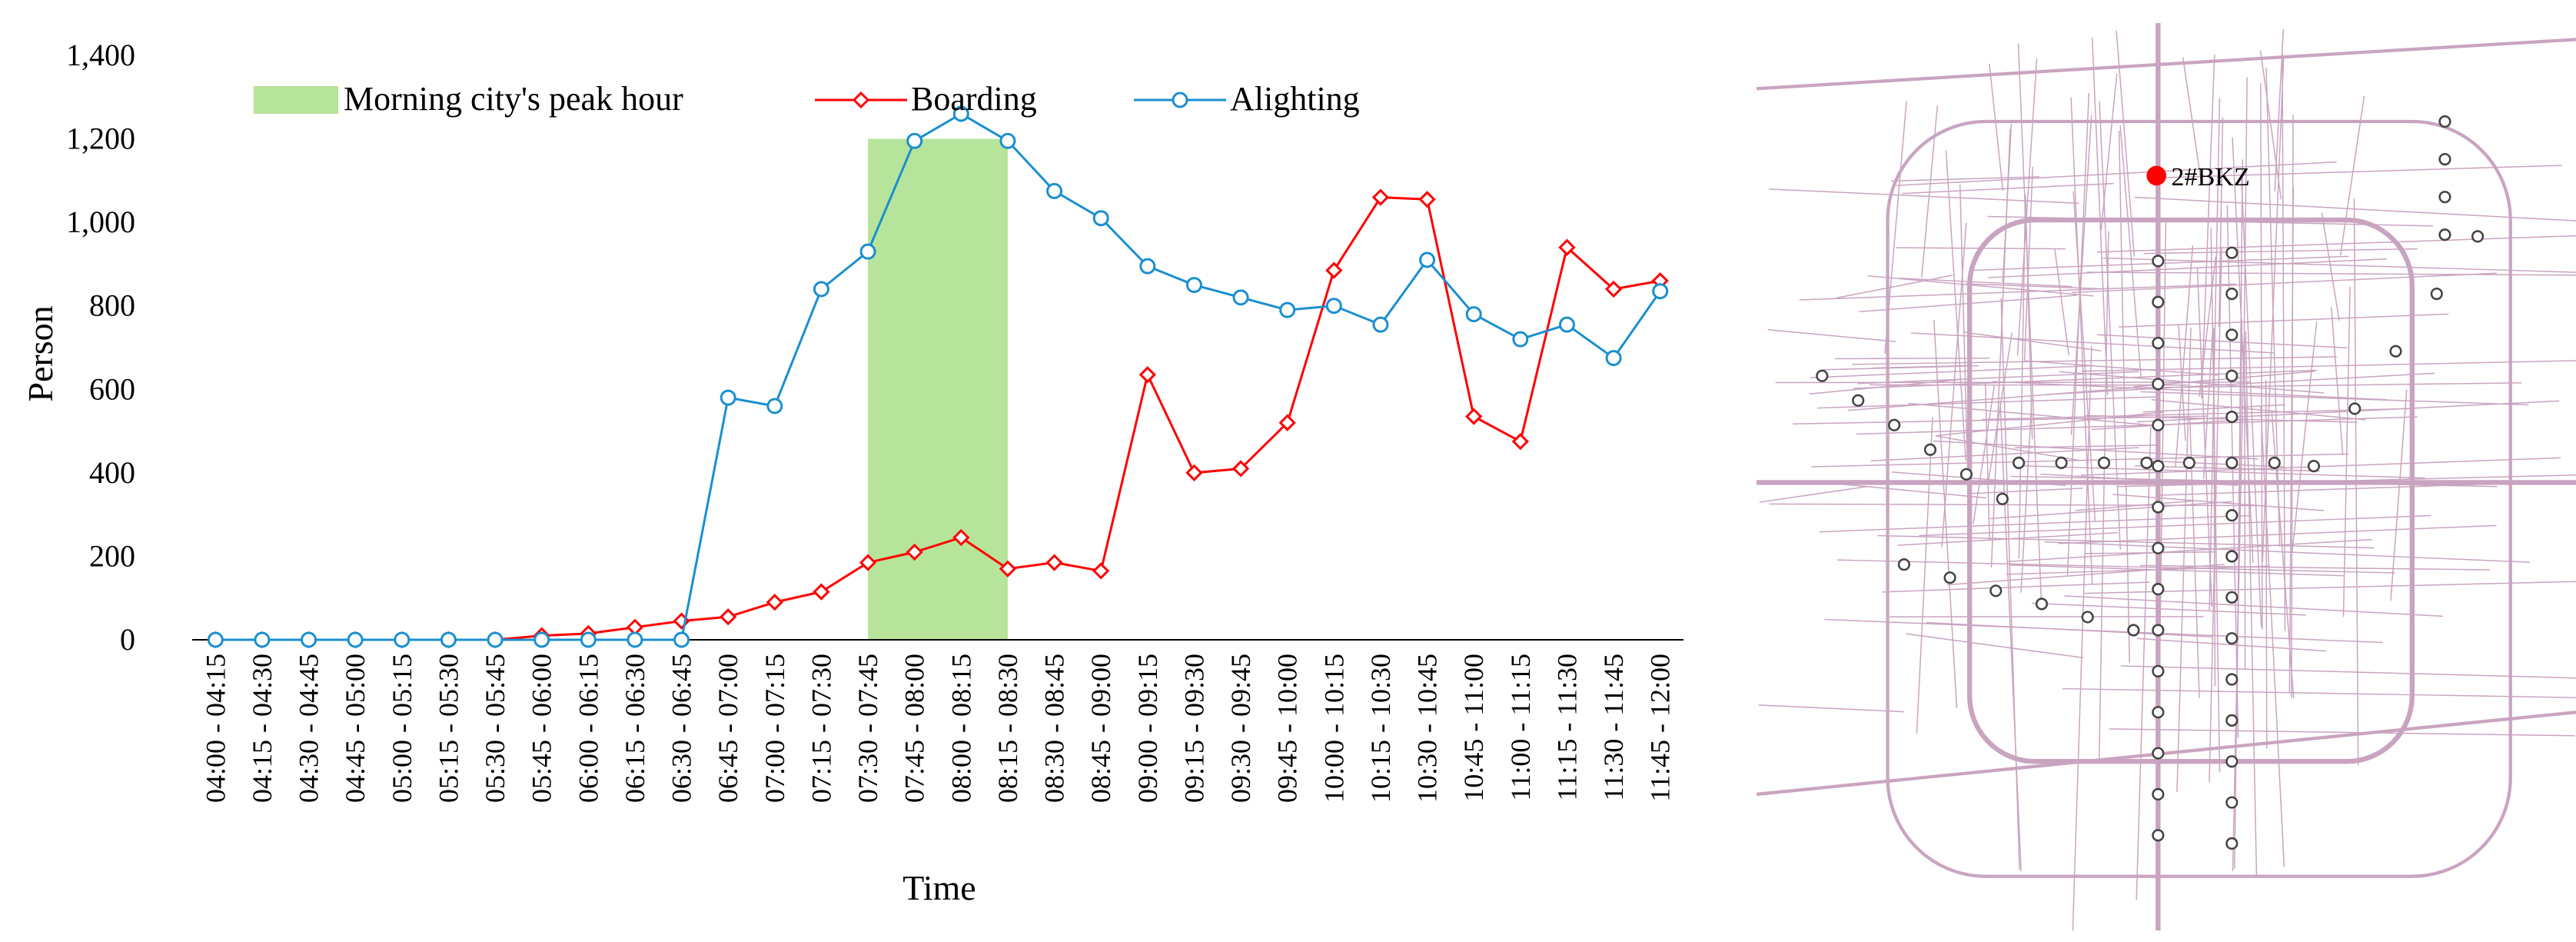 The height and width of the screenshot is (942, 2576). What do you see at coordinates (1520, 727) in the screenshot?
I see `x-tick-label: 11:00 - 11:15` at bounding box center [1520, 727].